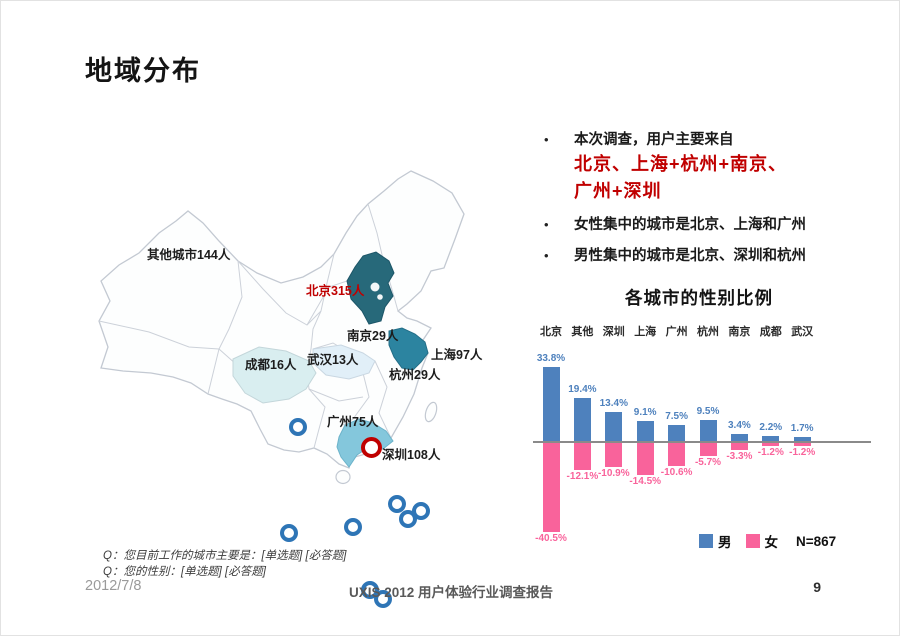 This screenshot has width=900, height=636. I want to click on bullet-item-sources: • 本次调查，用户主要来自 北京、上海+杭州+南京、 广州+深圳, so click(714, 167).